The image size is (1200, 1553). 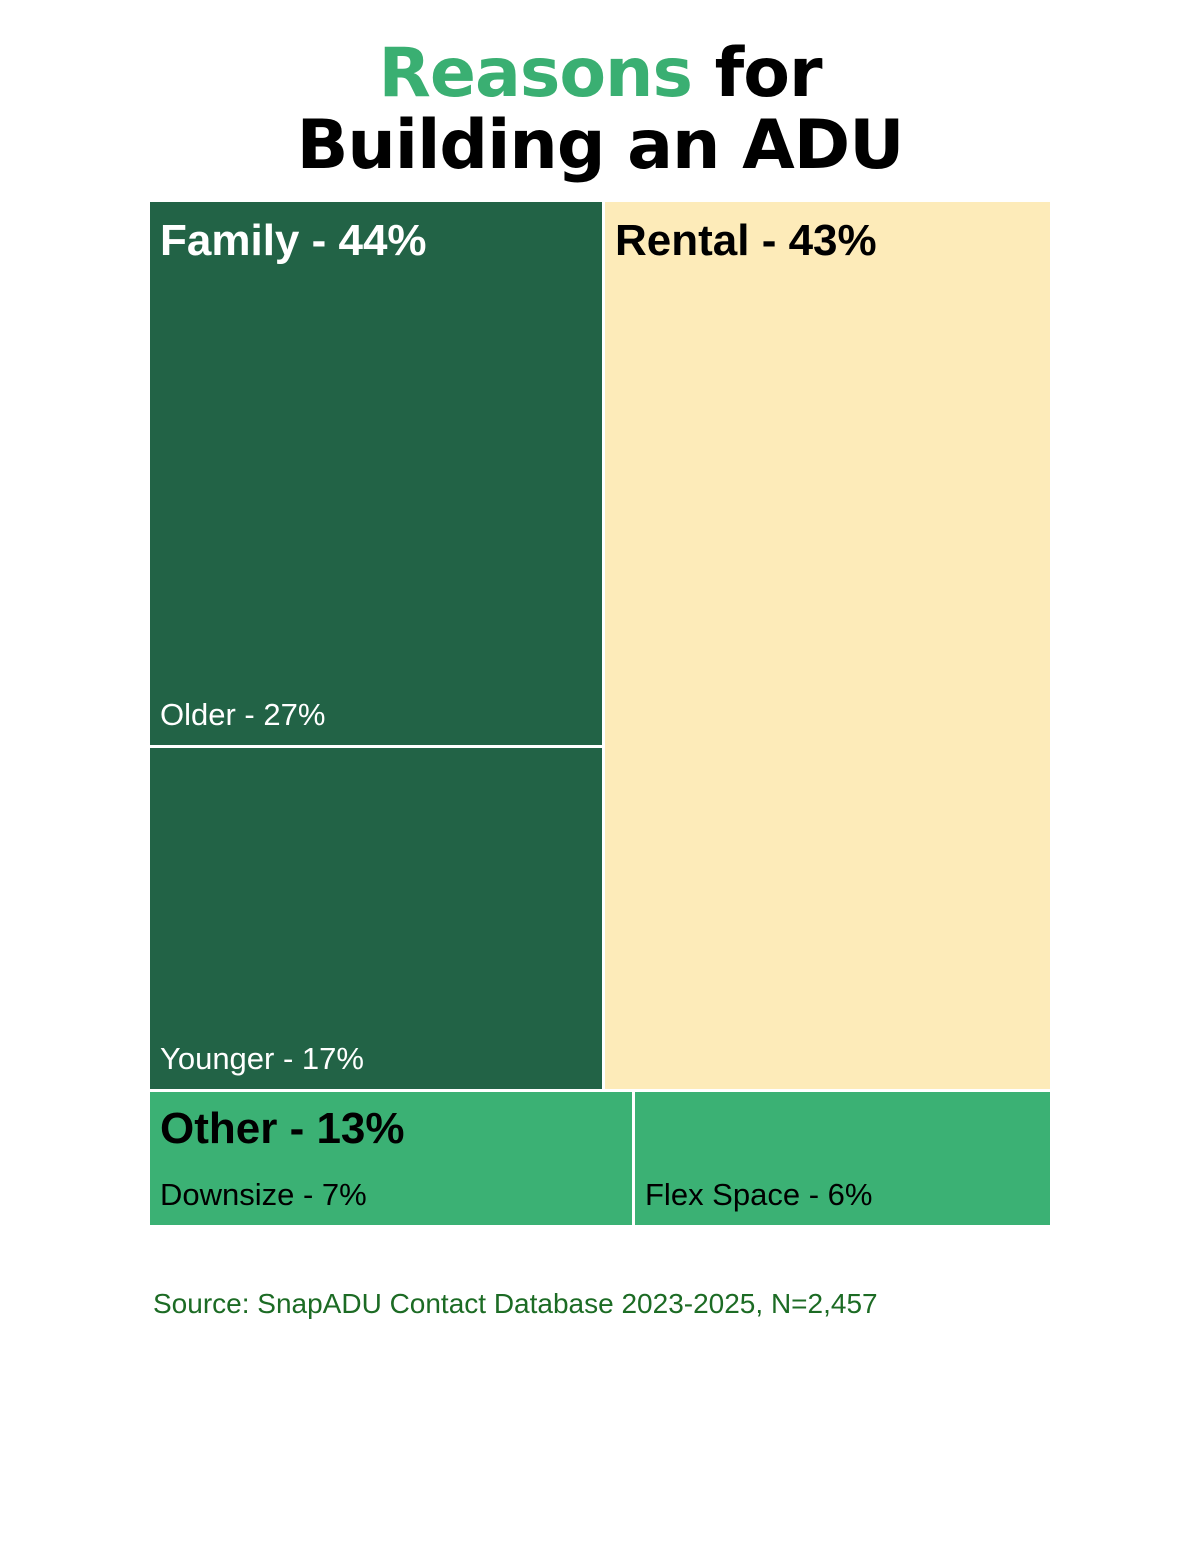 What do you see at coordinates (293, 240) in the screenshot?
I see `group-label-family: Family - 44%` at bounding box center [293, 240].